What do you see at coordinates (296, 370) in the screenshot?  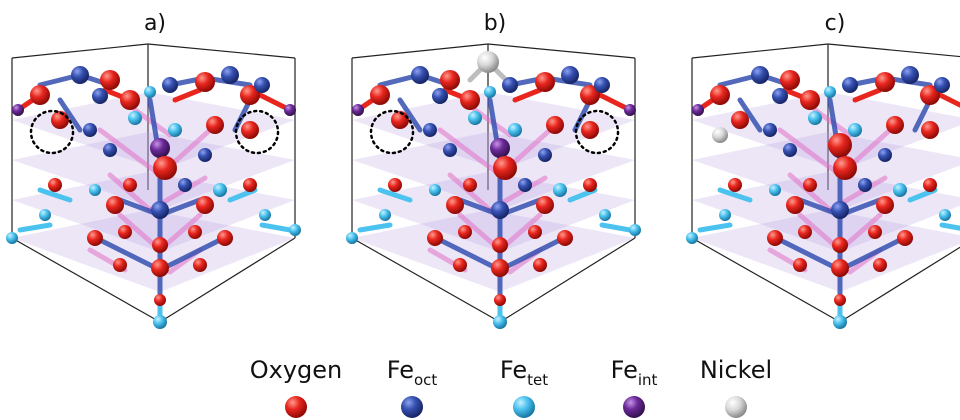 I see `legend-label: Oxygen` at bounding box center [296, 370].